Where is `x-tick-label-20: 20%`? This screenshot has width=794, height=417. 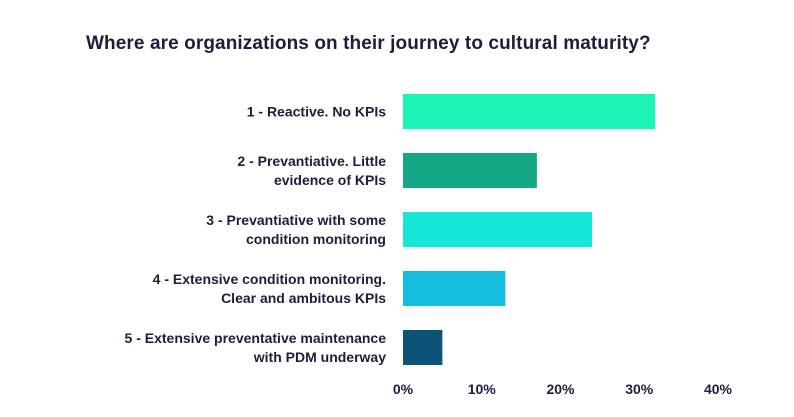 x-tick-label-20: 20% is located at coordinates (560, 389).